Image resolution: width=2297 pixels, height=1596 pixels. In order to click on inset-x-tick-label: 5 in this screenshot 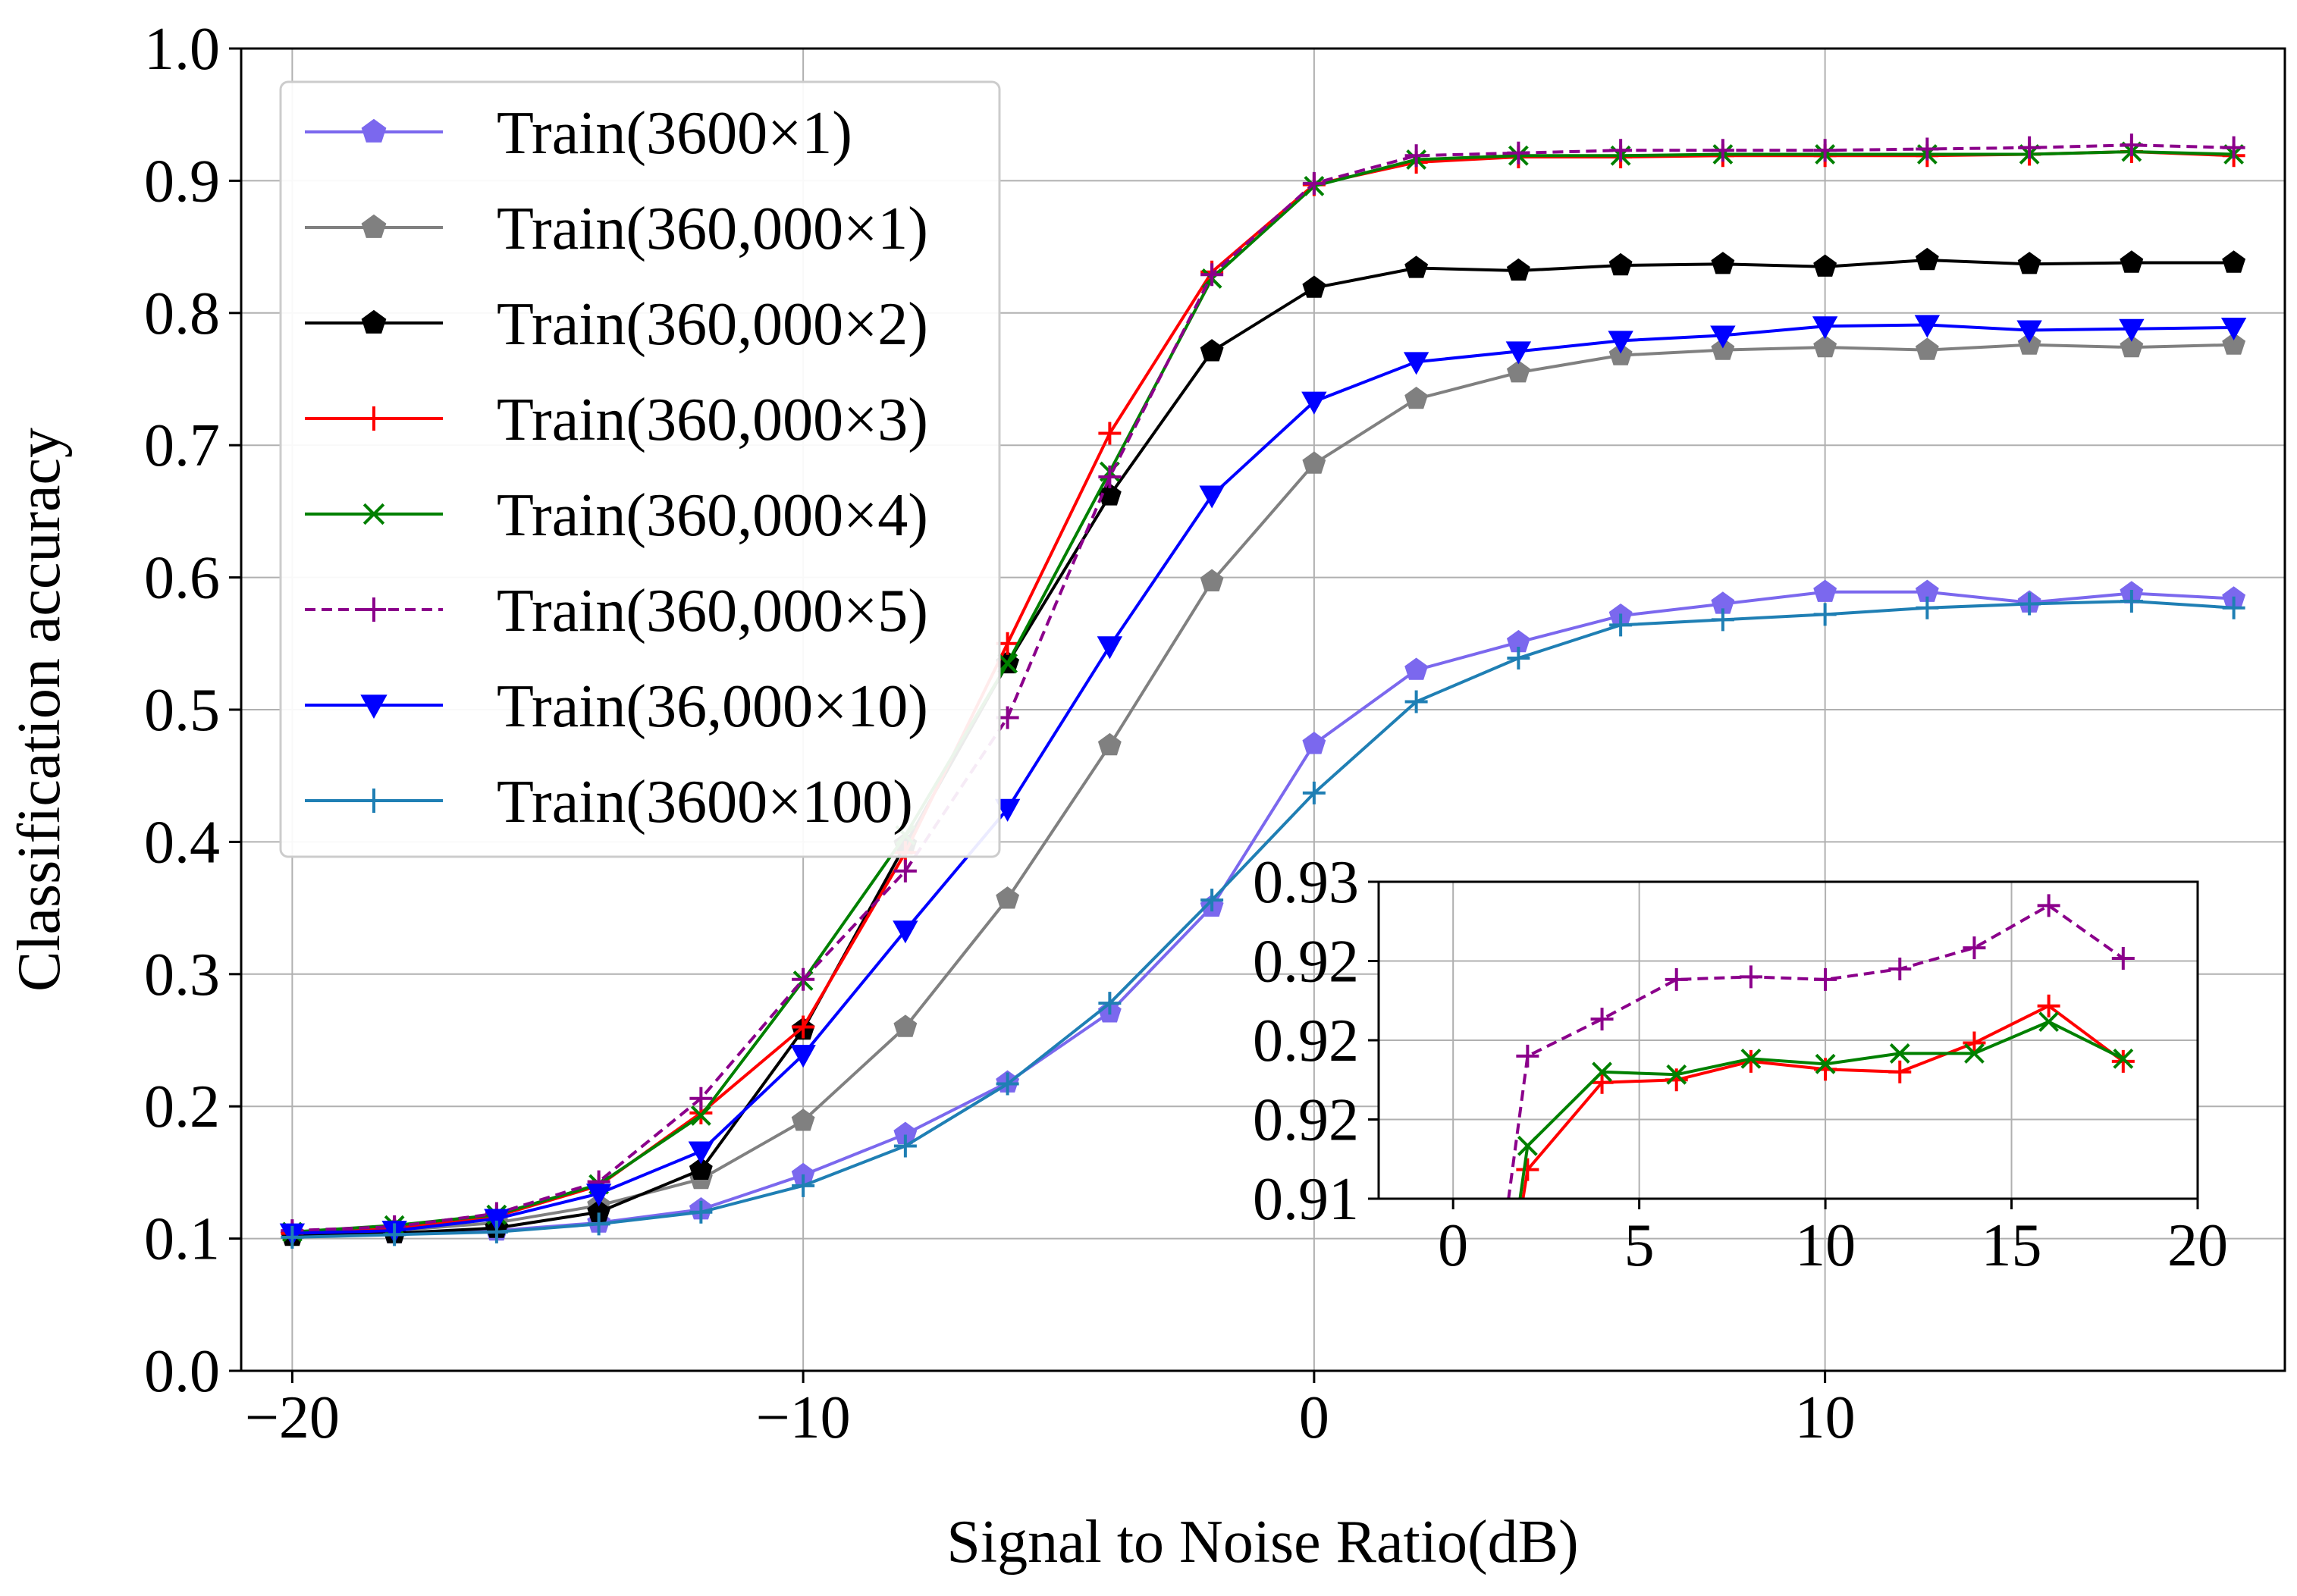, I will do `click(1639, 1245)`.